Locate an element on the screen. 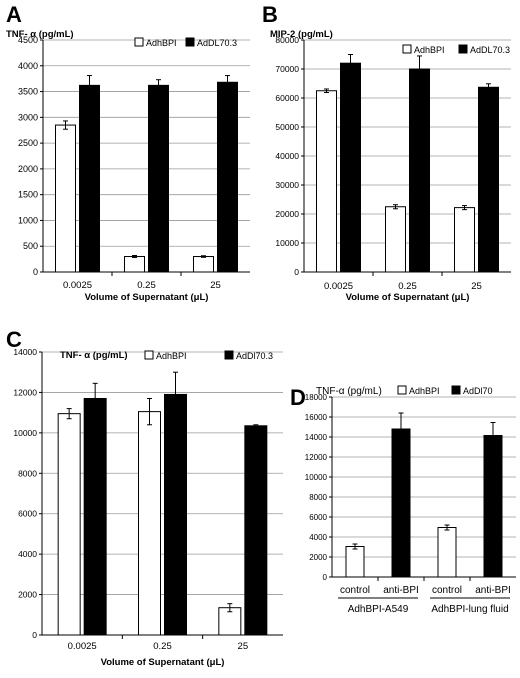  panel-letter: C is located at coordinates (14, 339).